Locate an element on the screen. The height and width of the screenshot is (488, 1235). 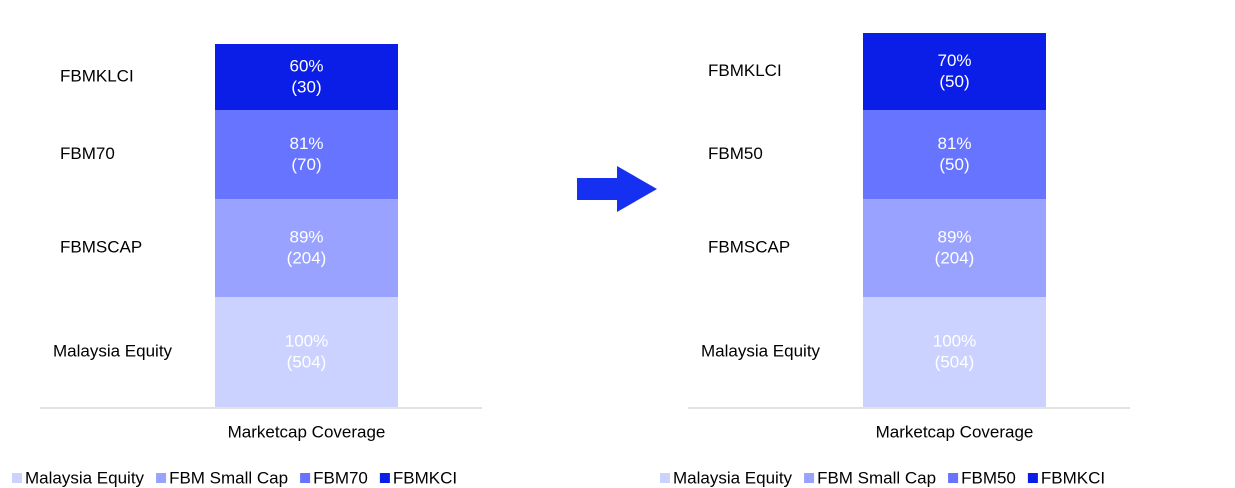
arrow is located at coordinates (617, 189).